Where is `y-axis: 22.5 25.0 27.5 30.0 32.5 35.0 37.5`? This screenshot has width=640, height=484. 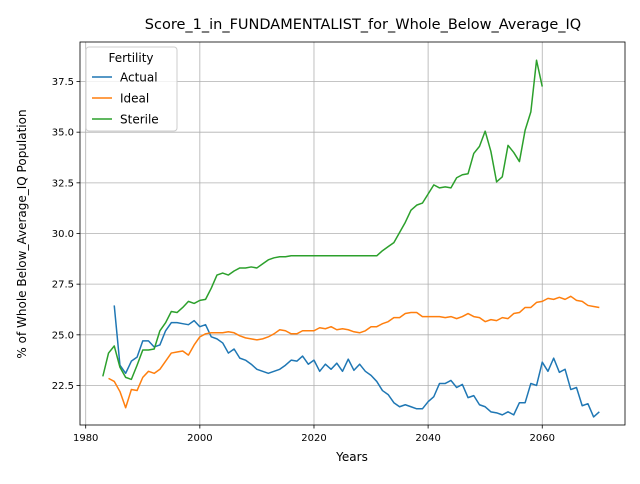
y-axis: 22.5 25.0 27.5 30.0 32.5 35.0 37.5 is located at coordinates (66, 234).